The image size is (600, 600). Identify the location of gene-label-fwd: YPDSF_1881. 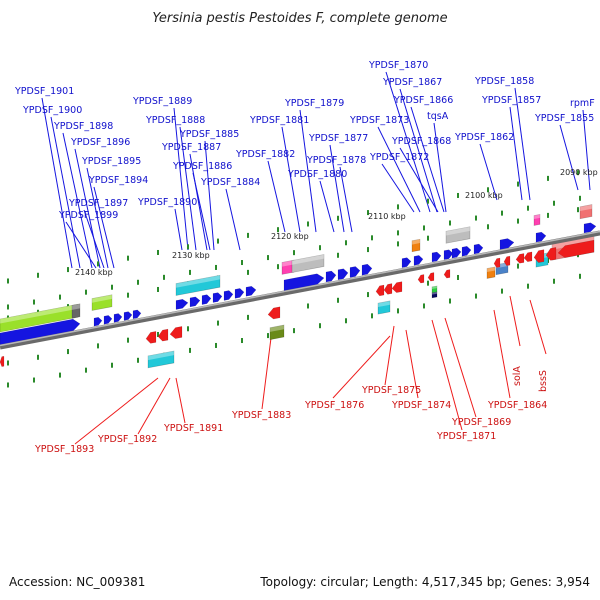
(279, 120).